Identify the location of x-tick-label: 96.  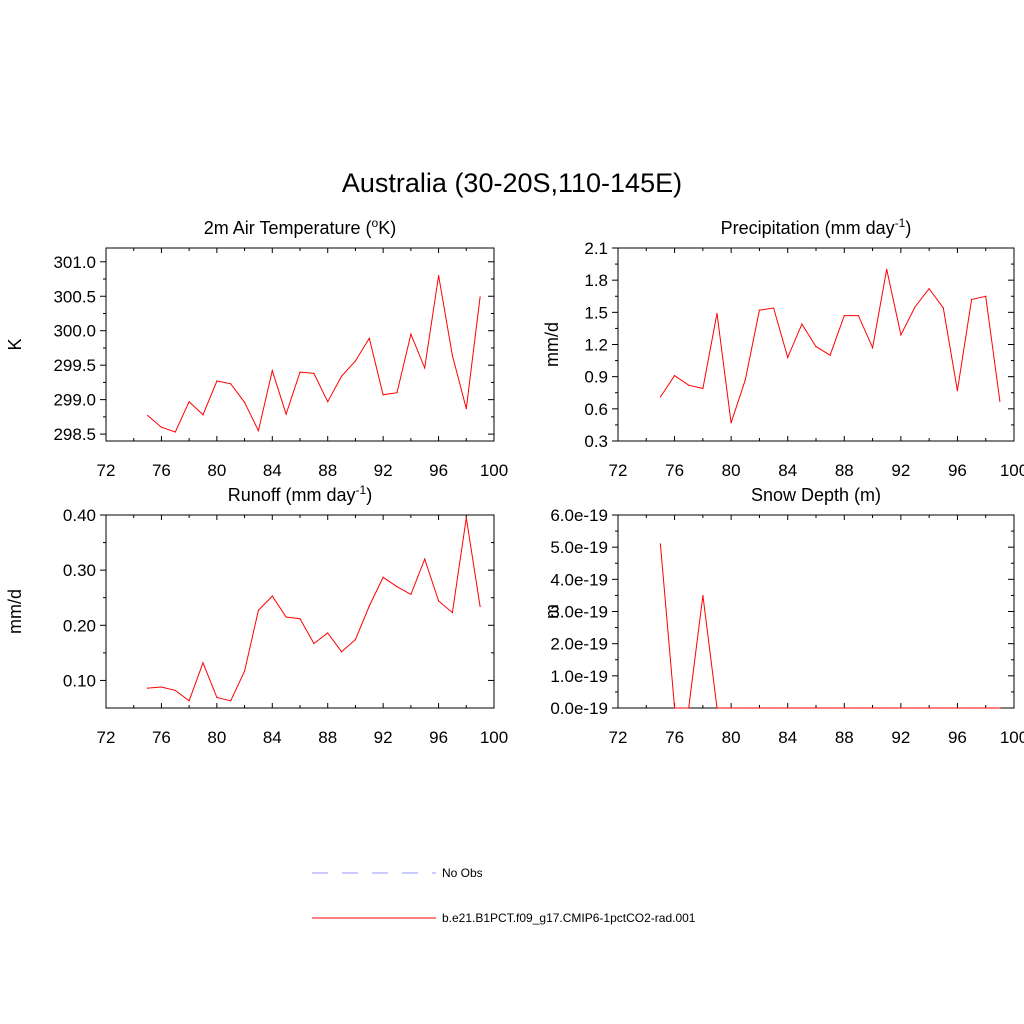
(438, 737).